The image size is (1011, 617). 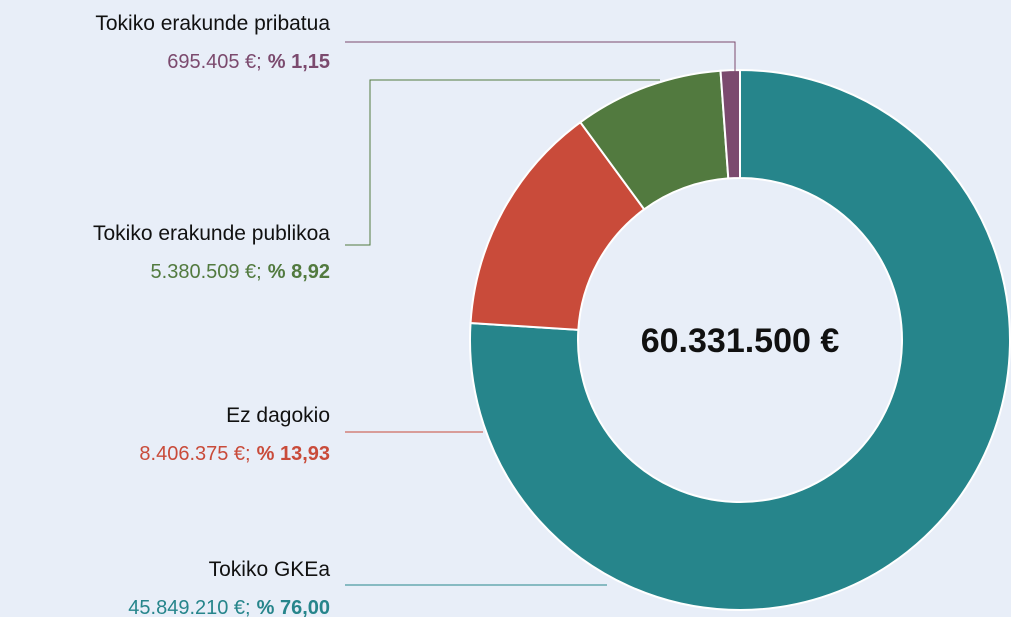 What do you see at coordinates (299, 272) in the screenshot?
I see `percent-label: % 8,92` at bounding box center [299, 272].